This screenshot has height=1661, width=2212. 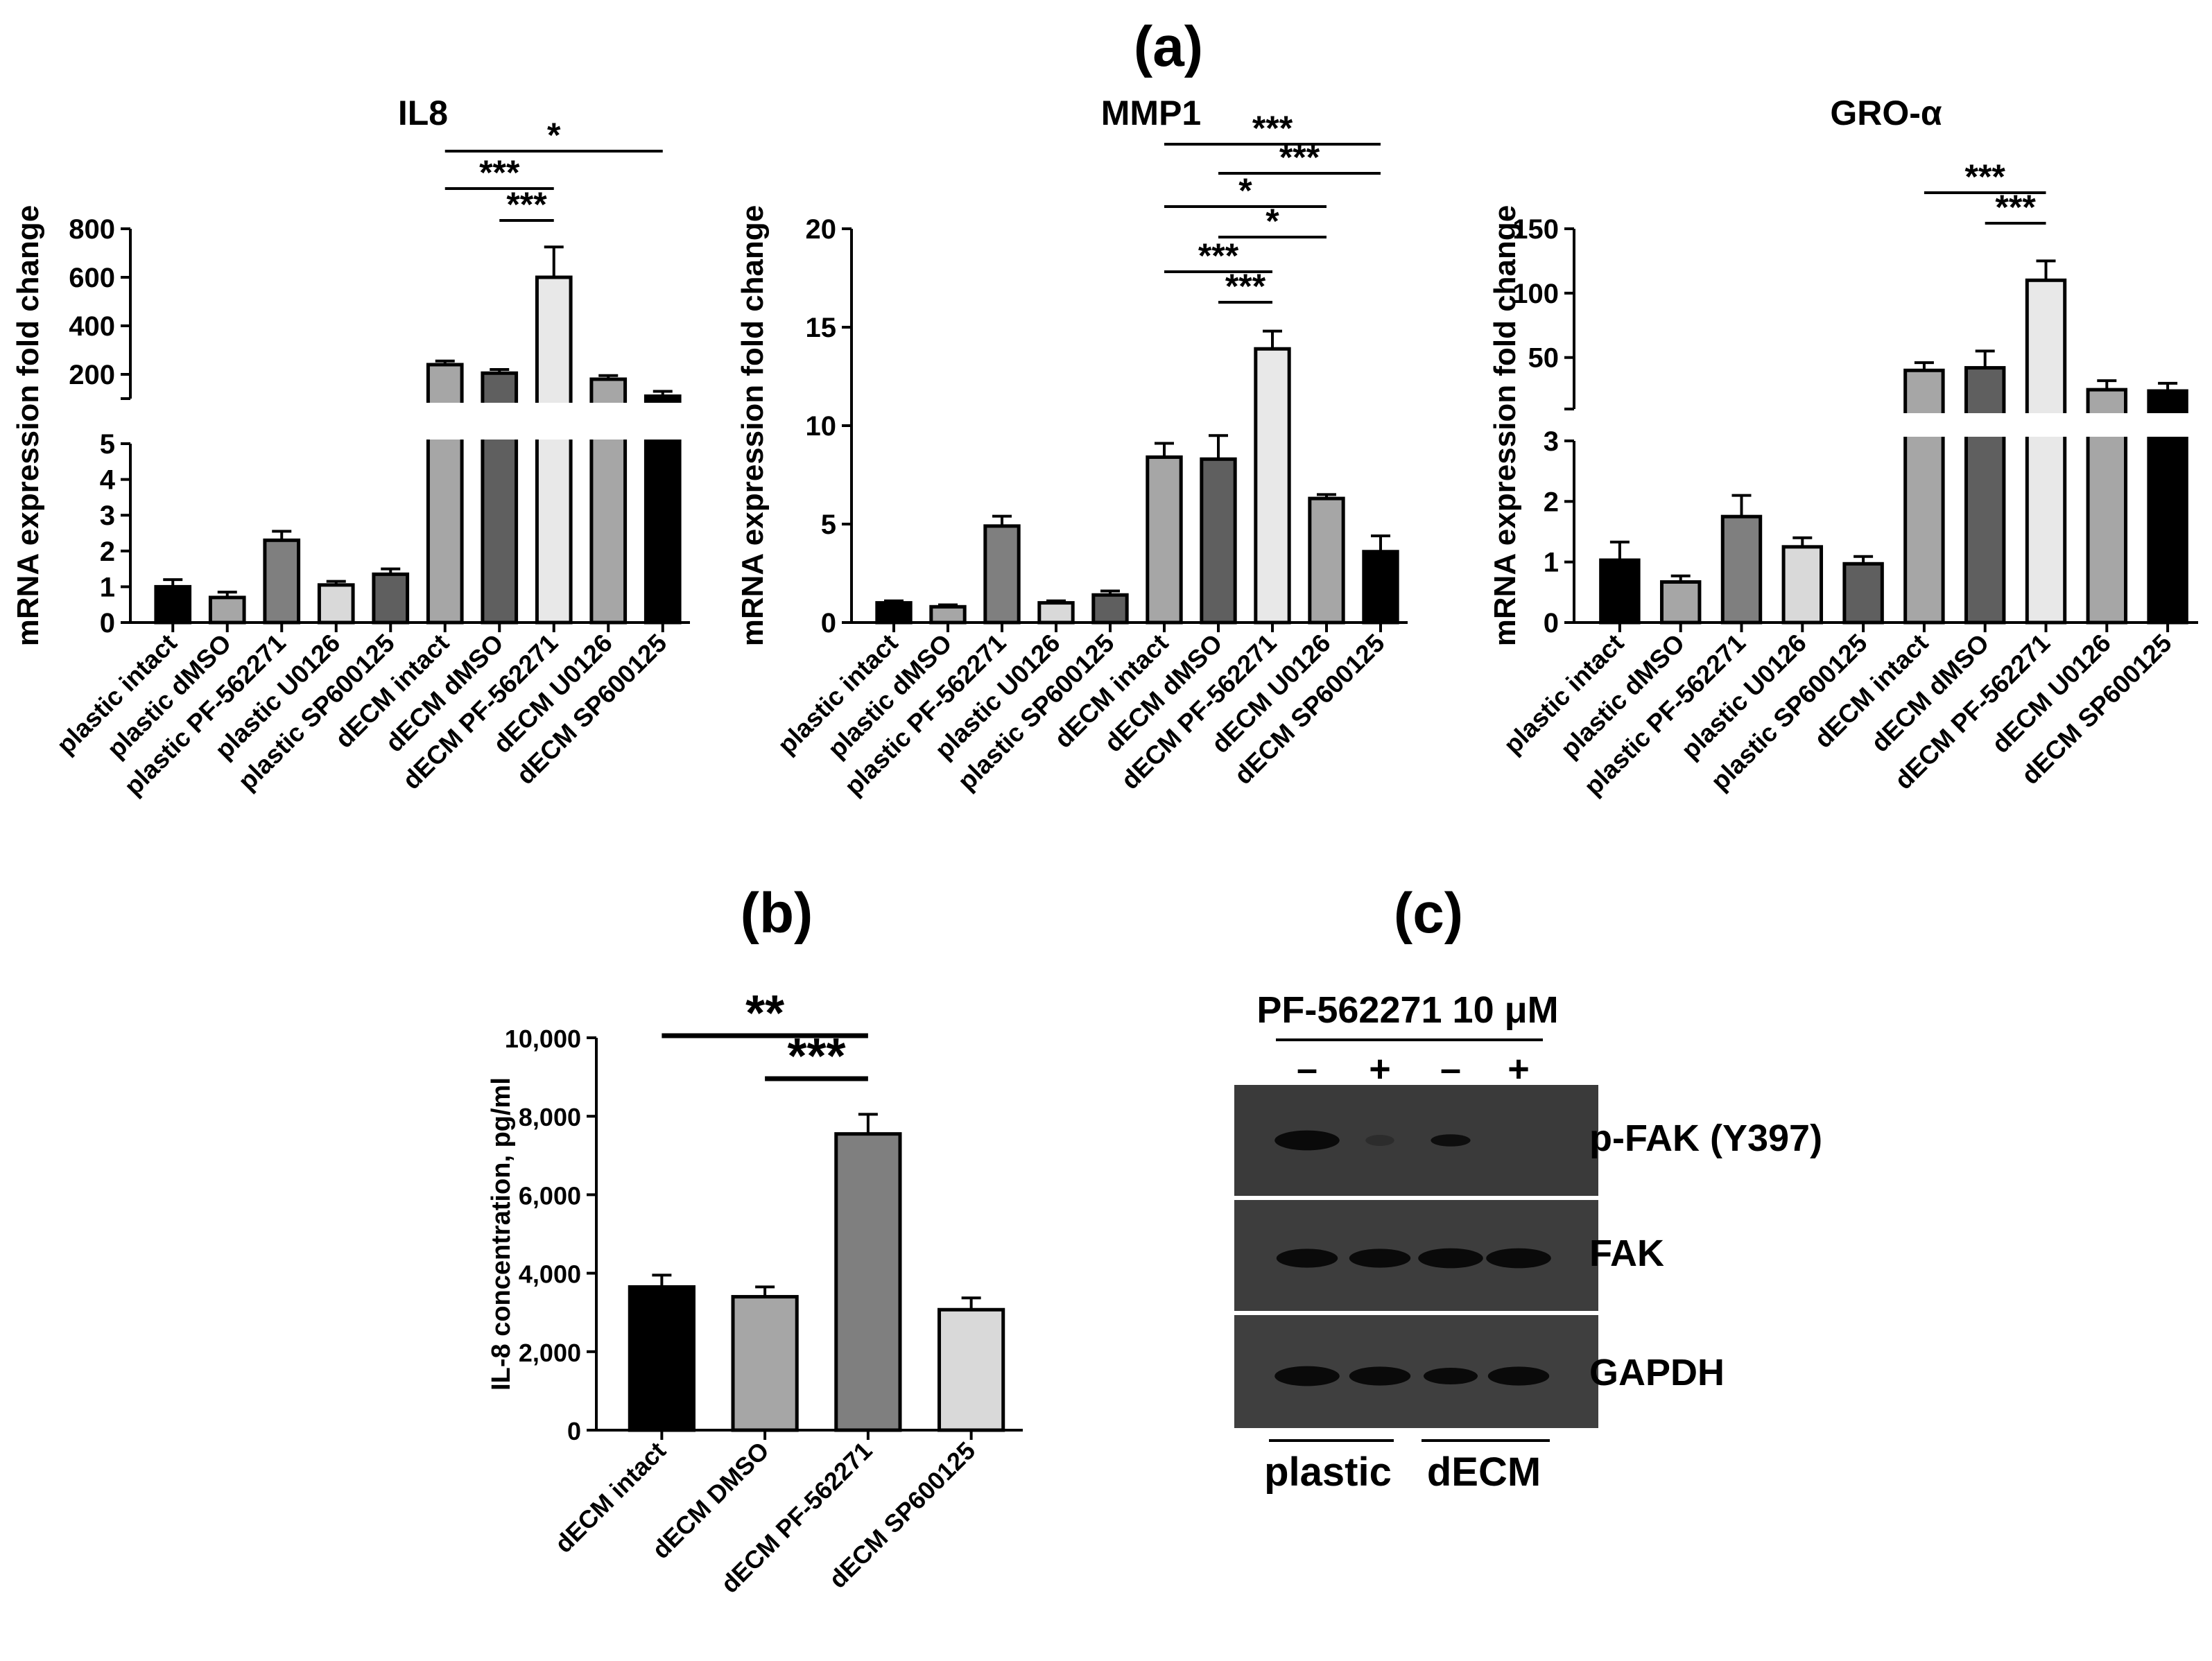 What do you see at coordinates (92, 229) in the screenshot?
I see `y-tick-label: 800` at bounding box center [92, 229].